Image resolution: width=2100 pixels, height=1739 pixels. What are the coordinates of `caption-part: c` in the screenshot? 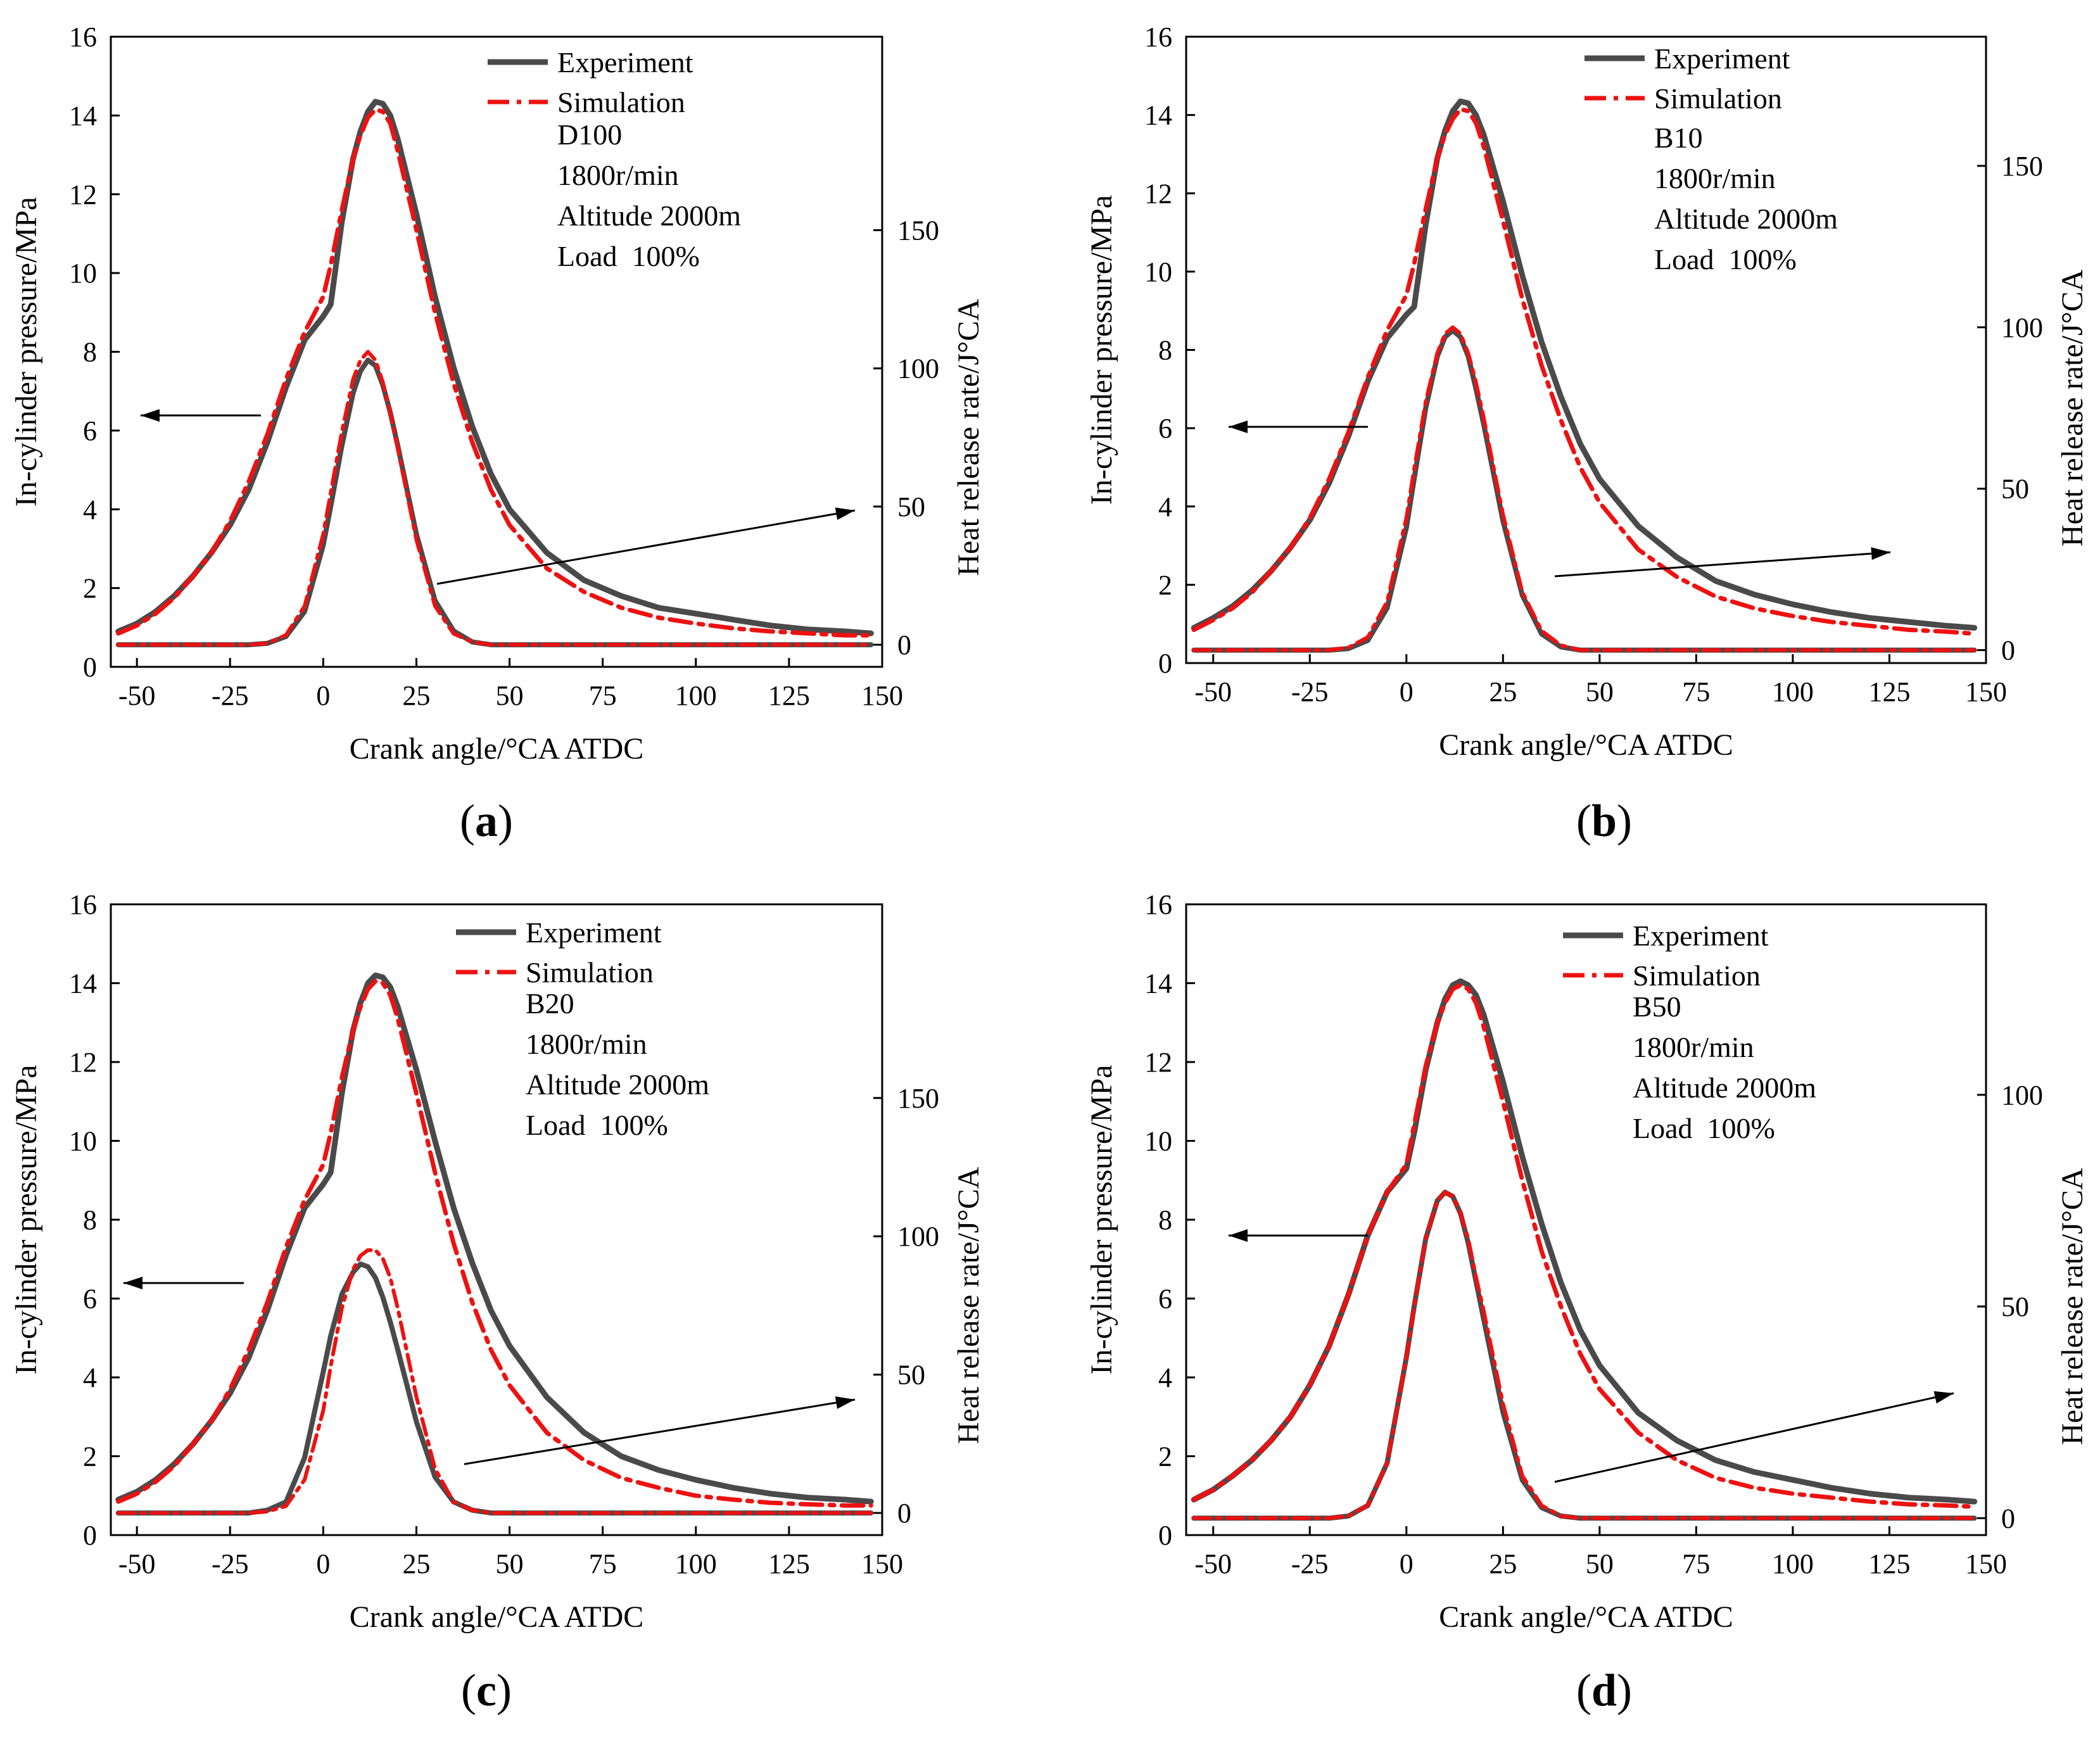 It's located at (487, 1690).